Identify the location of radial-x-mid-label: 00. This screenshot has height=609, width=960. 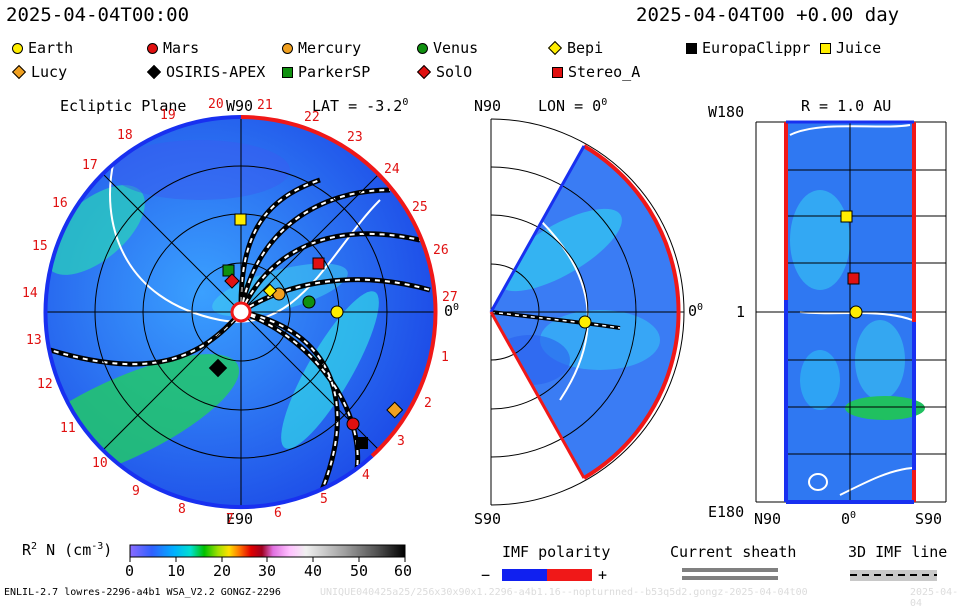
(849, 519).